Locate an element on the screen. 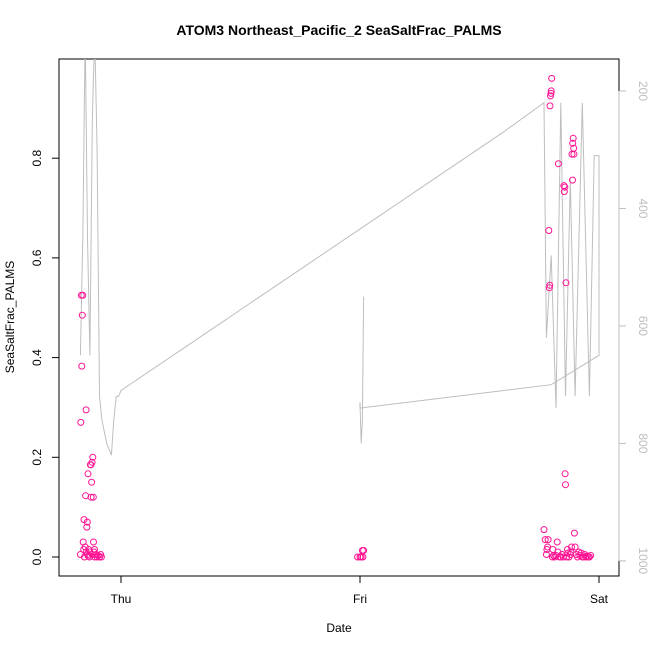 The width and height of the screenshot is (650, 650). y2-tick-label: 800 is located at coordinates (643, 443).